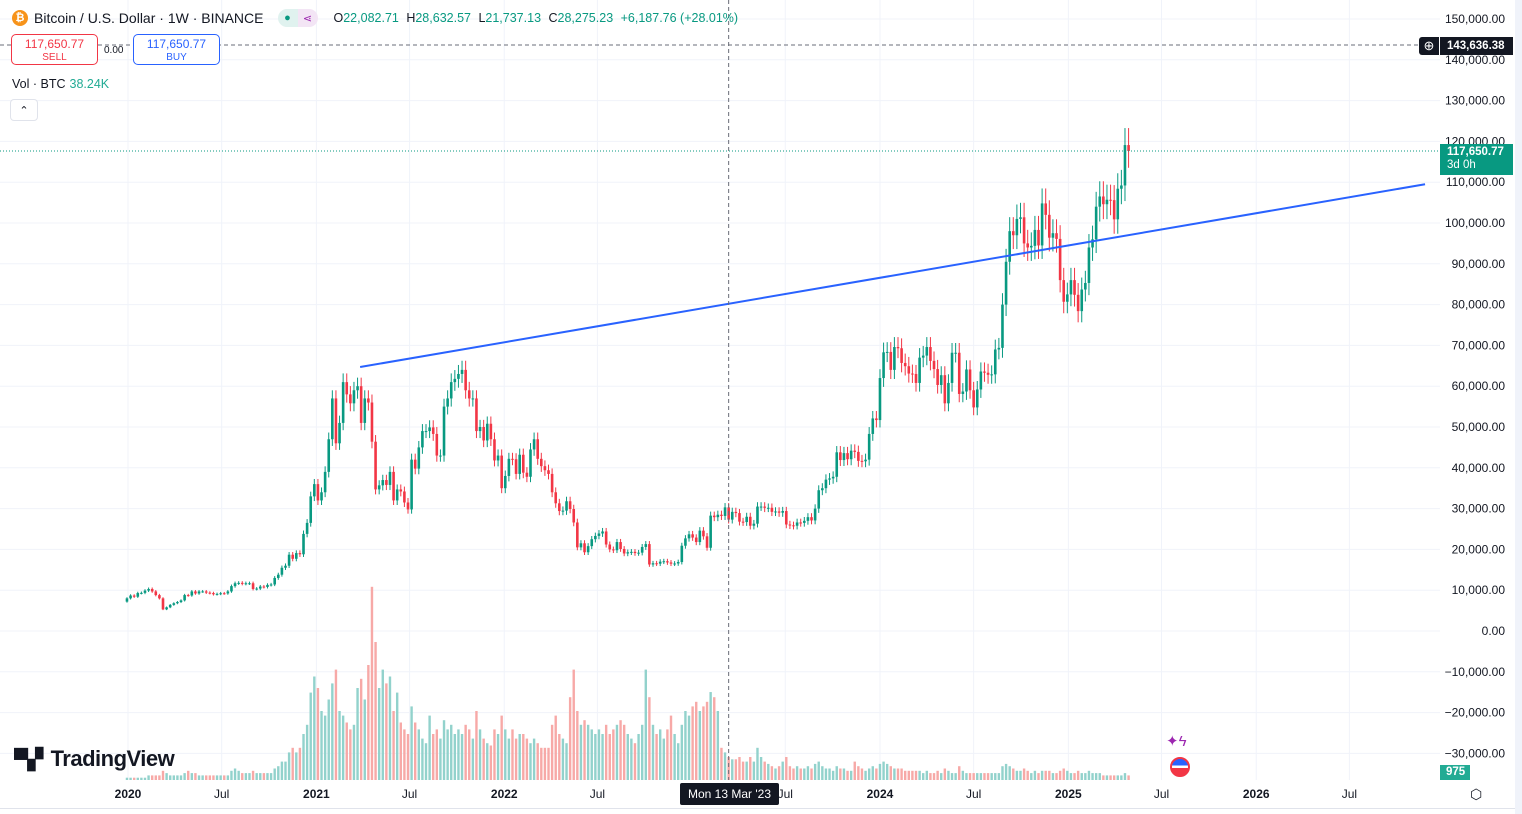  Describe the element at coordinates (94, 758) in the screenshot. I see `tradingview-logo: ▀▞ TradingView` at that location.